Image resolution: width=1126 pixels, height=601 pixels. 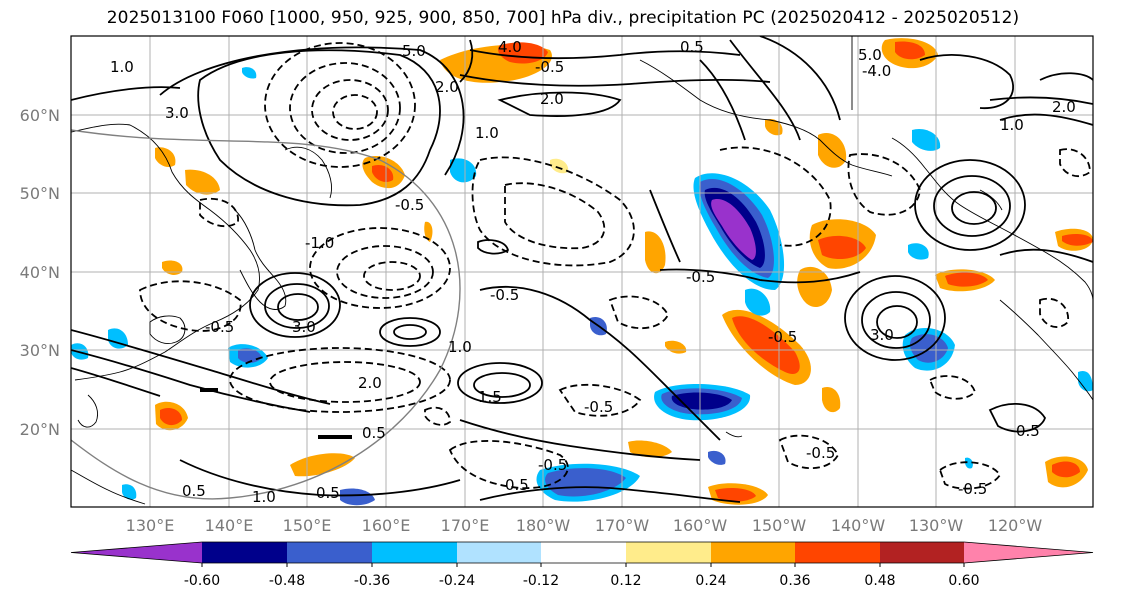 I want to click on lon-label: 140°W, so click(x=858, y=525).